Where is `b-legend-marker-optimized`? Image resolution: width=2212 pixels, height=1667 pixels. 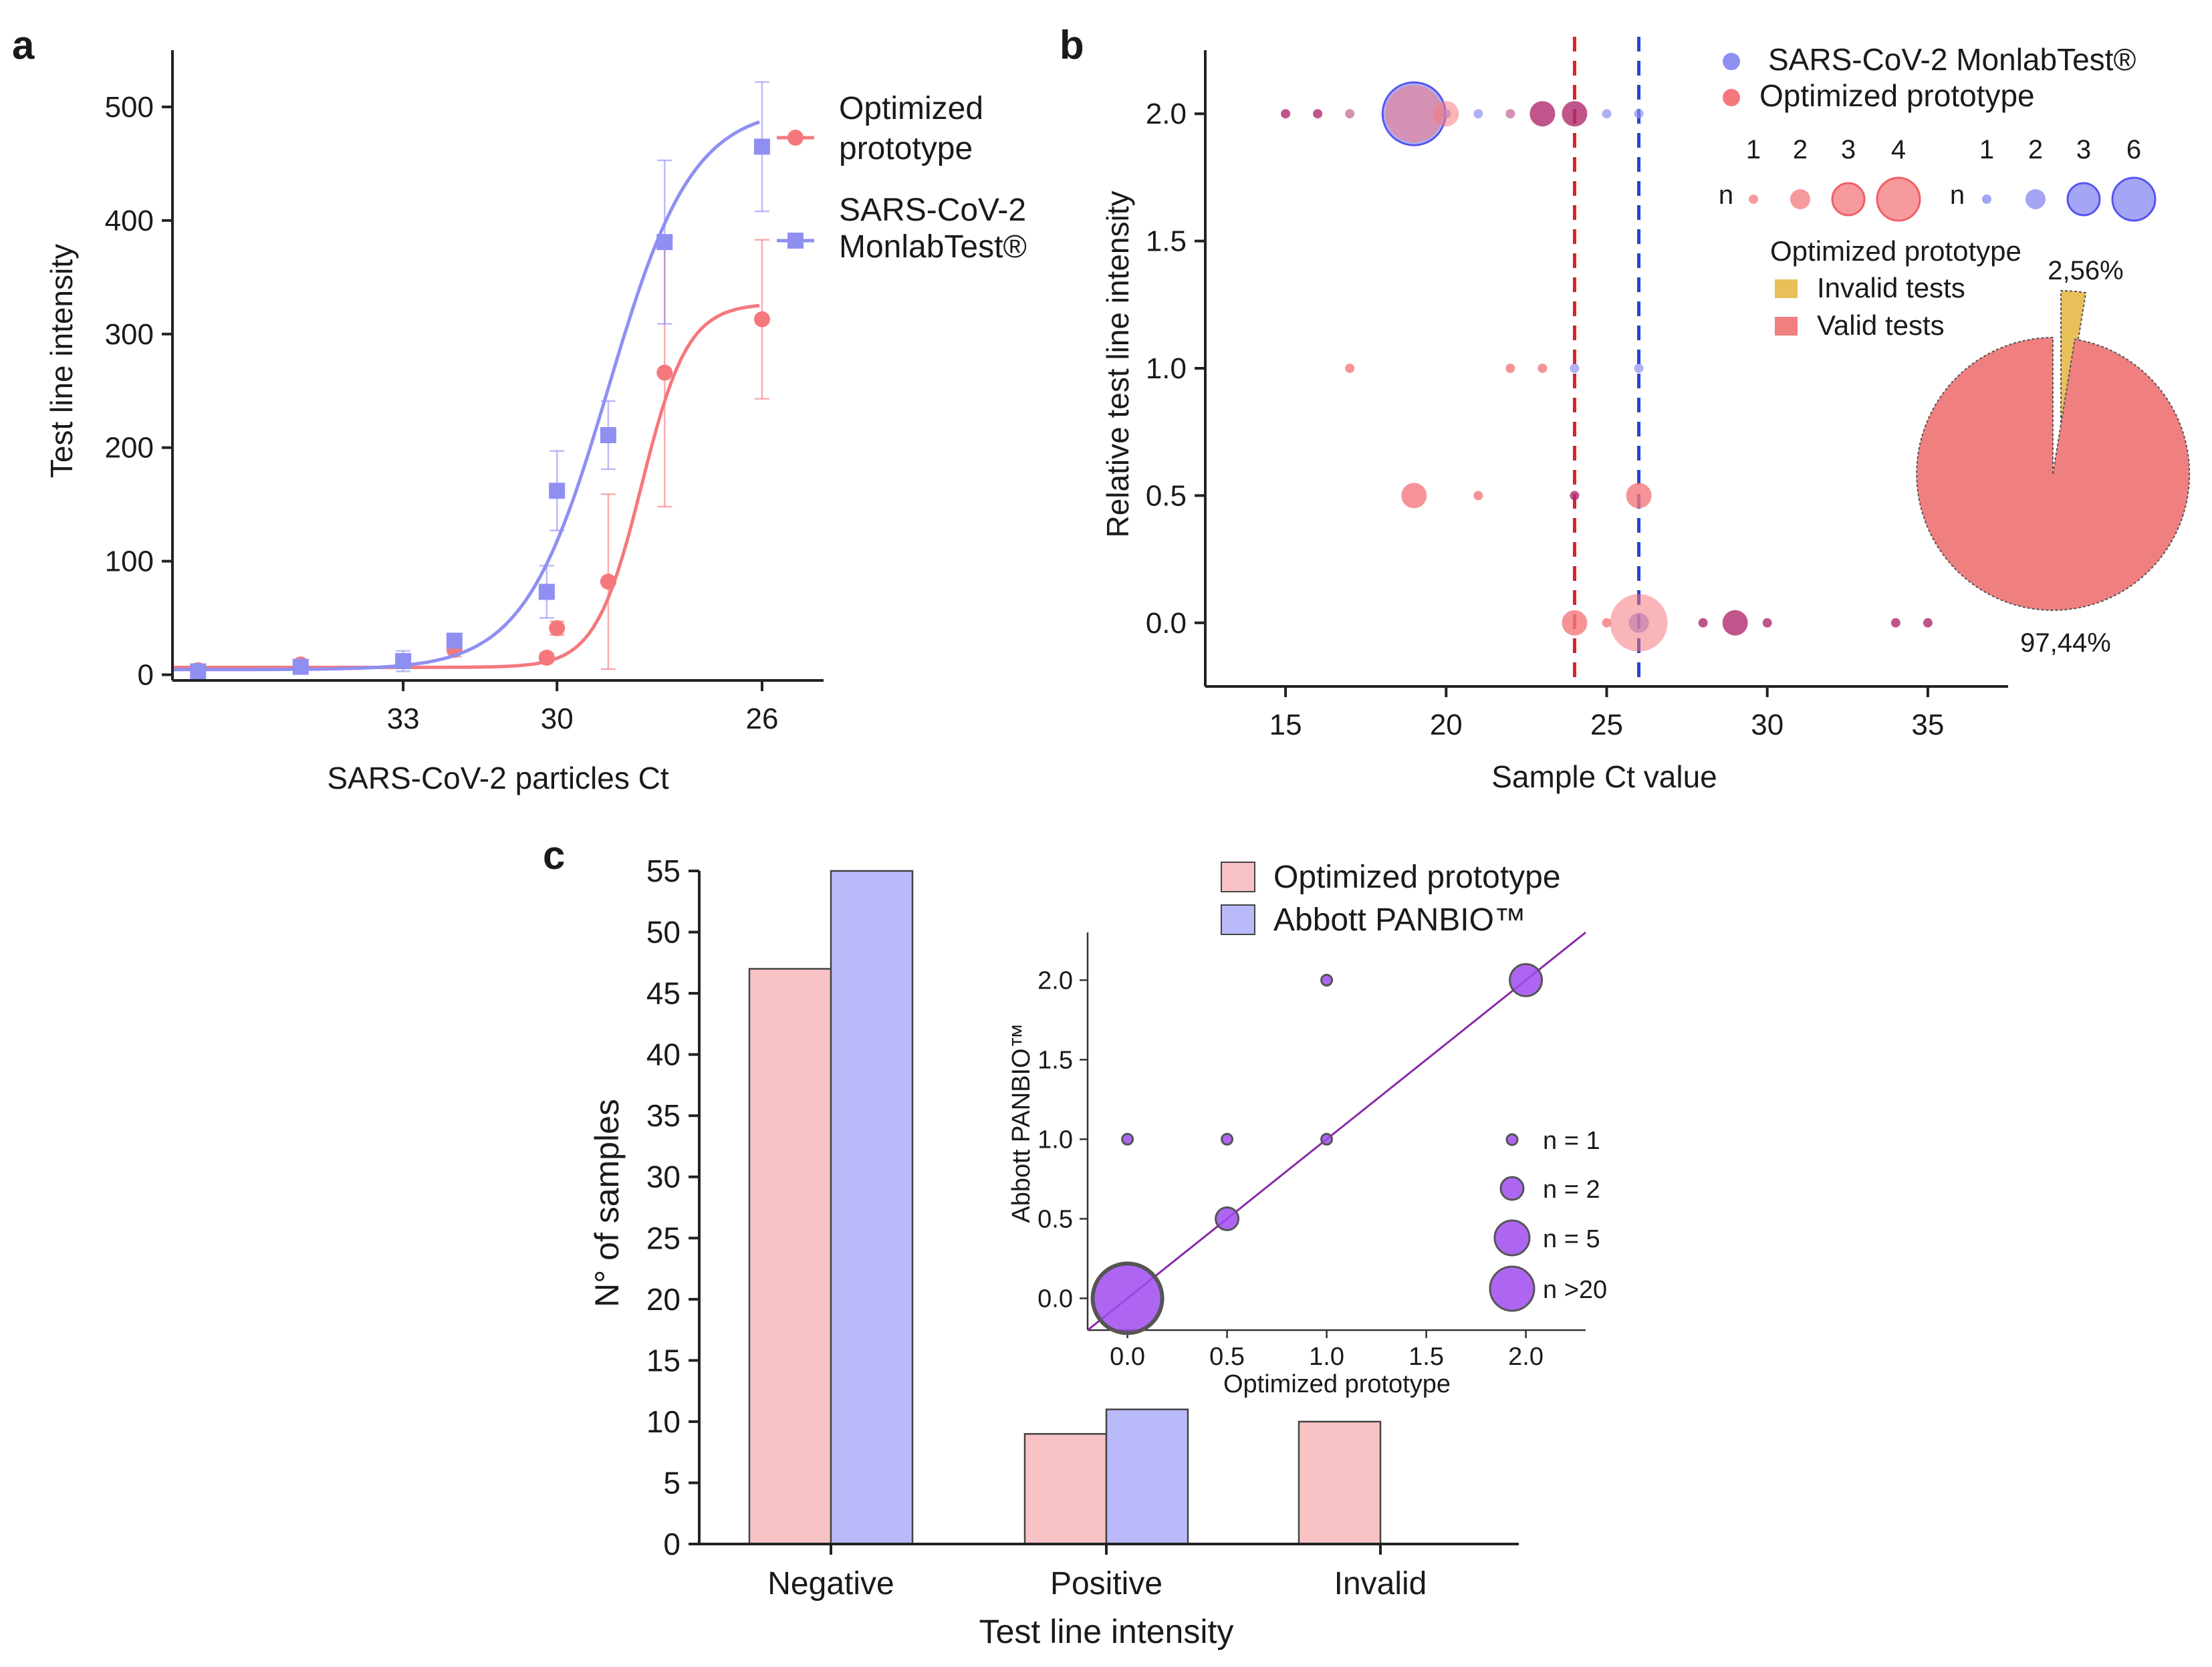 b-legend-marker-optimized is located at coordinates (1731, 97).